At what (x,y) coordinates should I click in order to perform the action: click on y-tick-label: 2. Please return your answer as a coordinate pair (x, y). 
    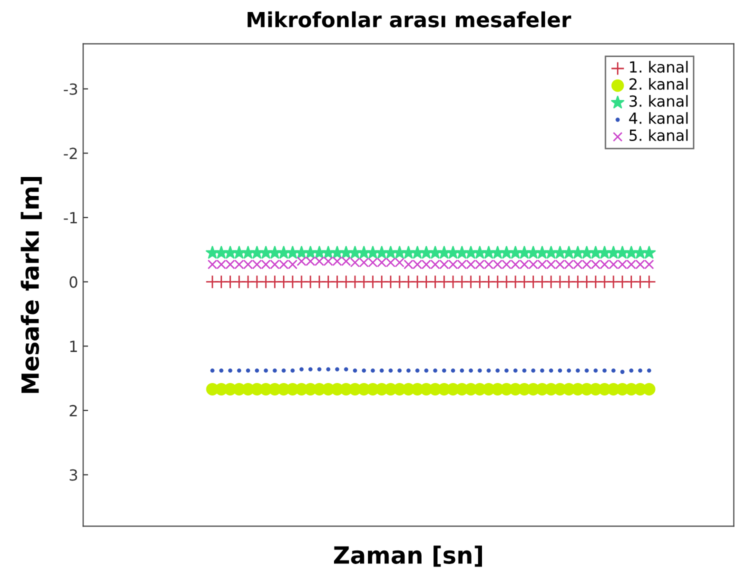
    Looking at the image, I should click on (73, 410).